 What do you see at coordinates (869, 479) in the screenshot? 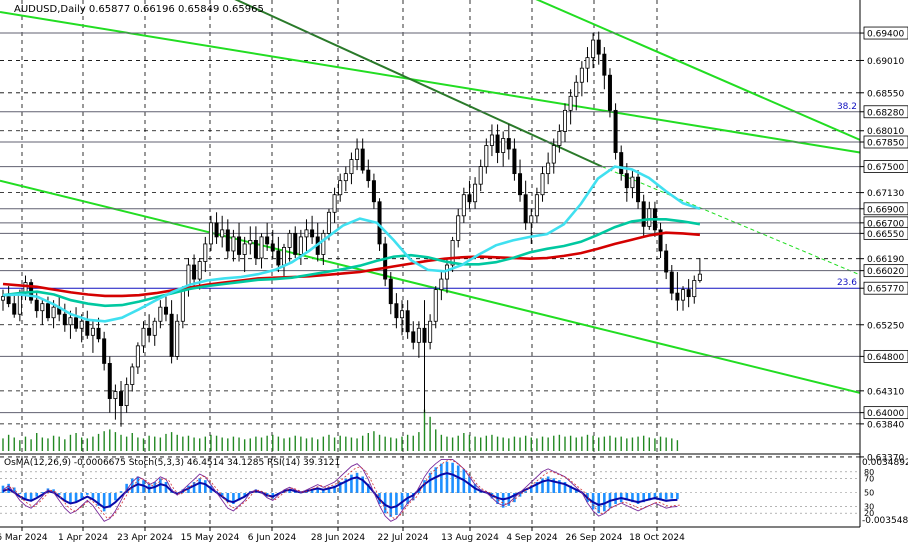
I see `oscillator-level-label: 70` at bounding box center [869, 479].